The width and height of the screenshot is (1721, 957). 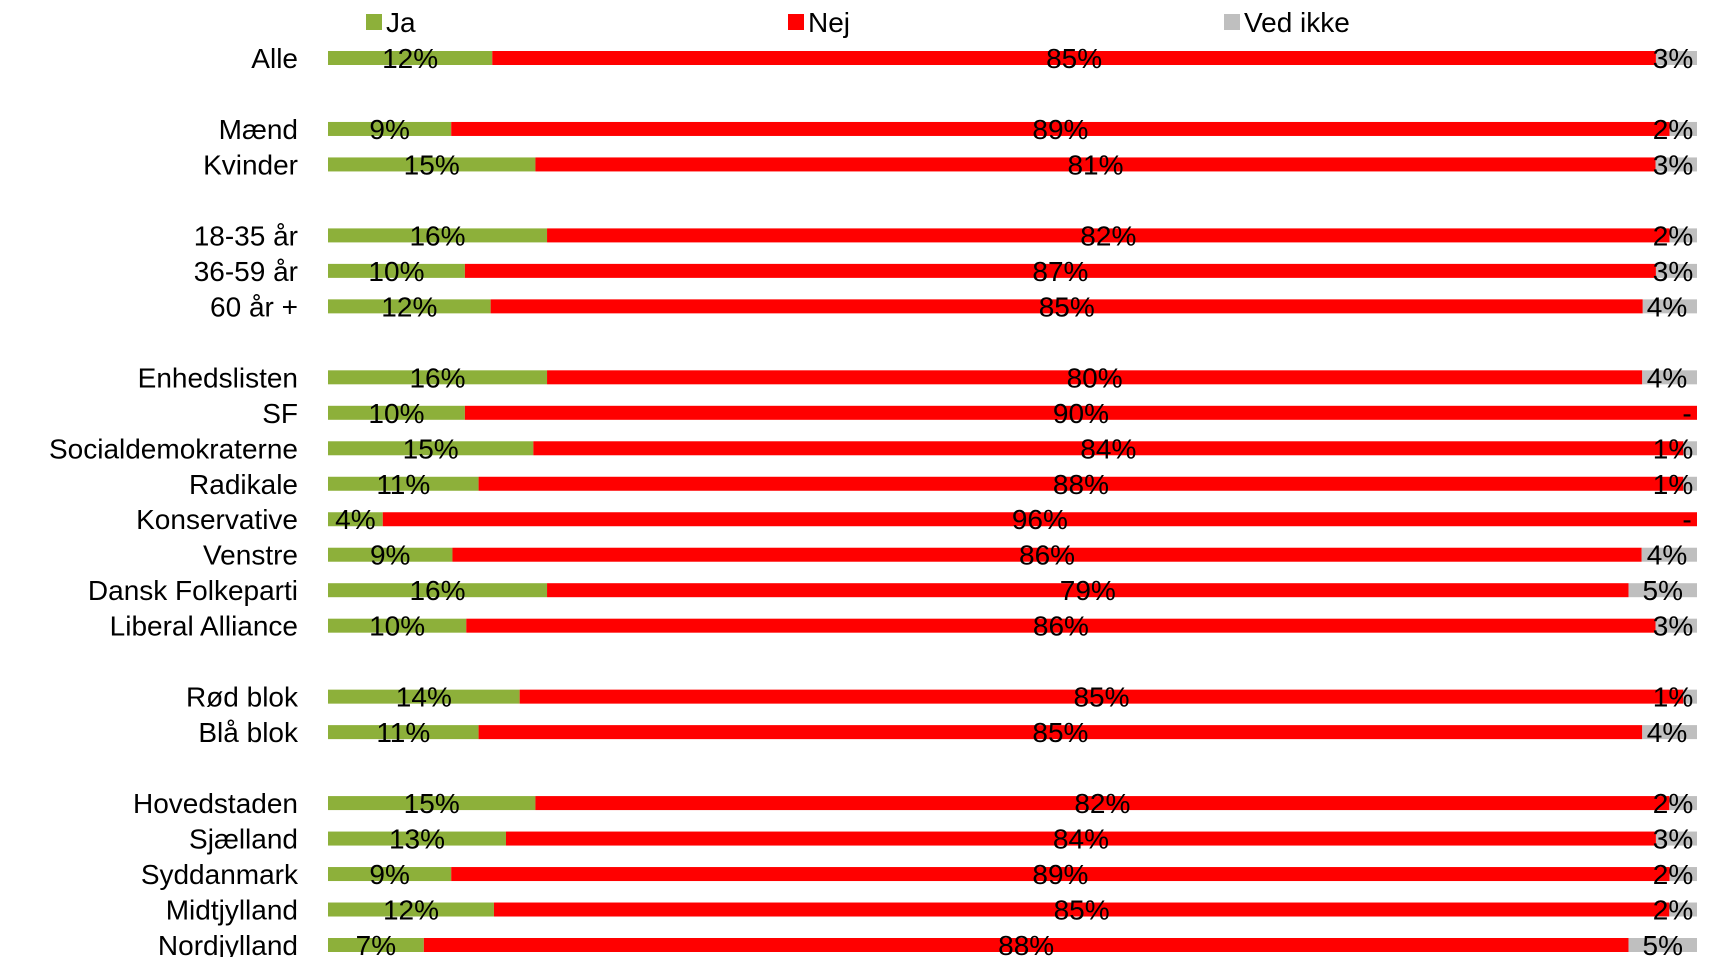 I want to click on category-label: Nordjylland, so click(x=228, y=943).